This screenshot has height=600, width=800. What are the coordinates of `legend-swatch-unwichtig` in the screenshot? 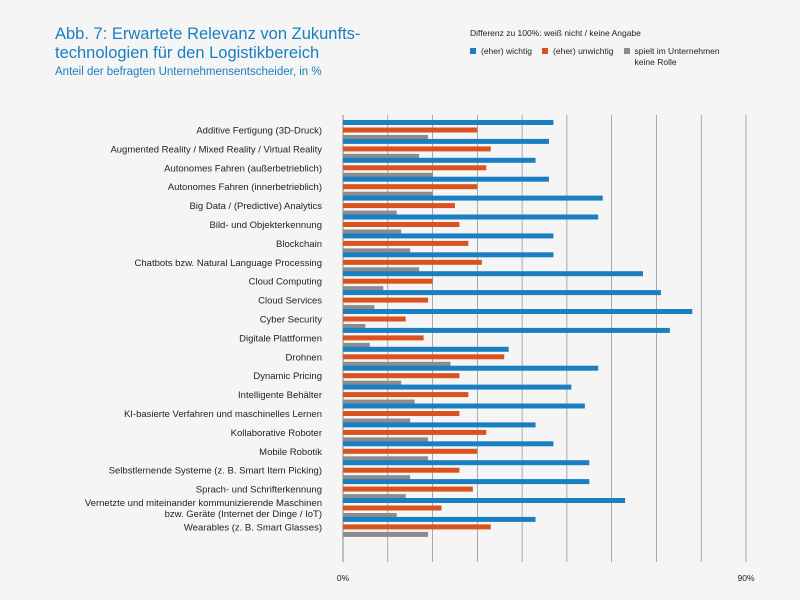 It's located at (545, 51).